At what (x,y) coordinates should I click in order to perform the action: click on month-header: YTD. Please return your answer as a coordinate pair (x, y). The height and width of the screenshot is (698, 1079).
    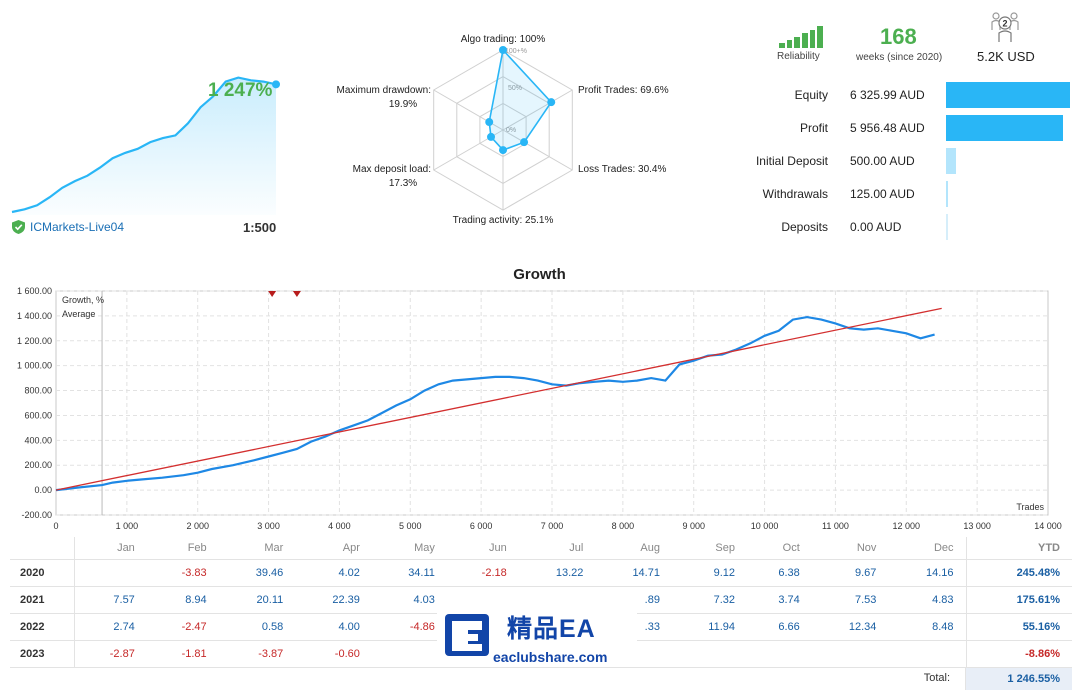
    Looking at the image, I should click on (1018, 548).